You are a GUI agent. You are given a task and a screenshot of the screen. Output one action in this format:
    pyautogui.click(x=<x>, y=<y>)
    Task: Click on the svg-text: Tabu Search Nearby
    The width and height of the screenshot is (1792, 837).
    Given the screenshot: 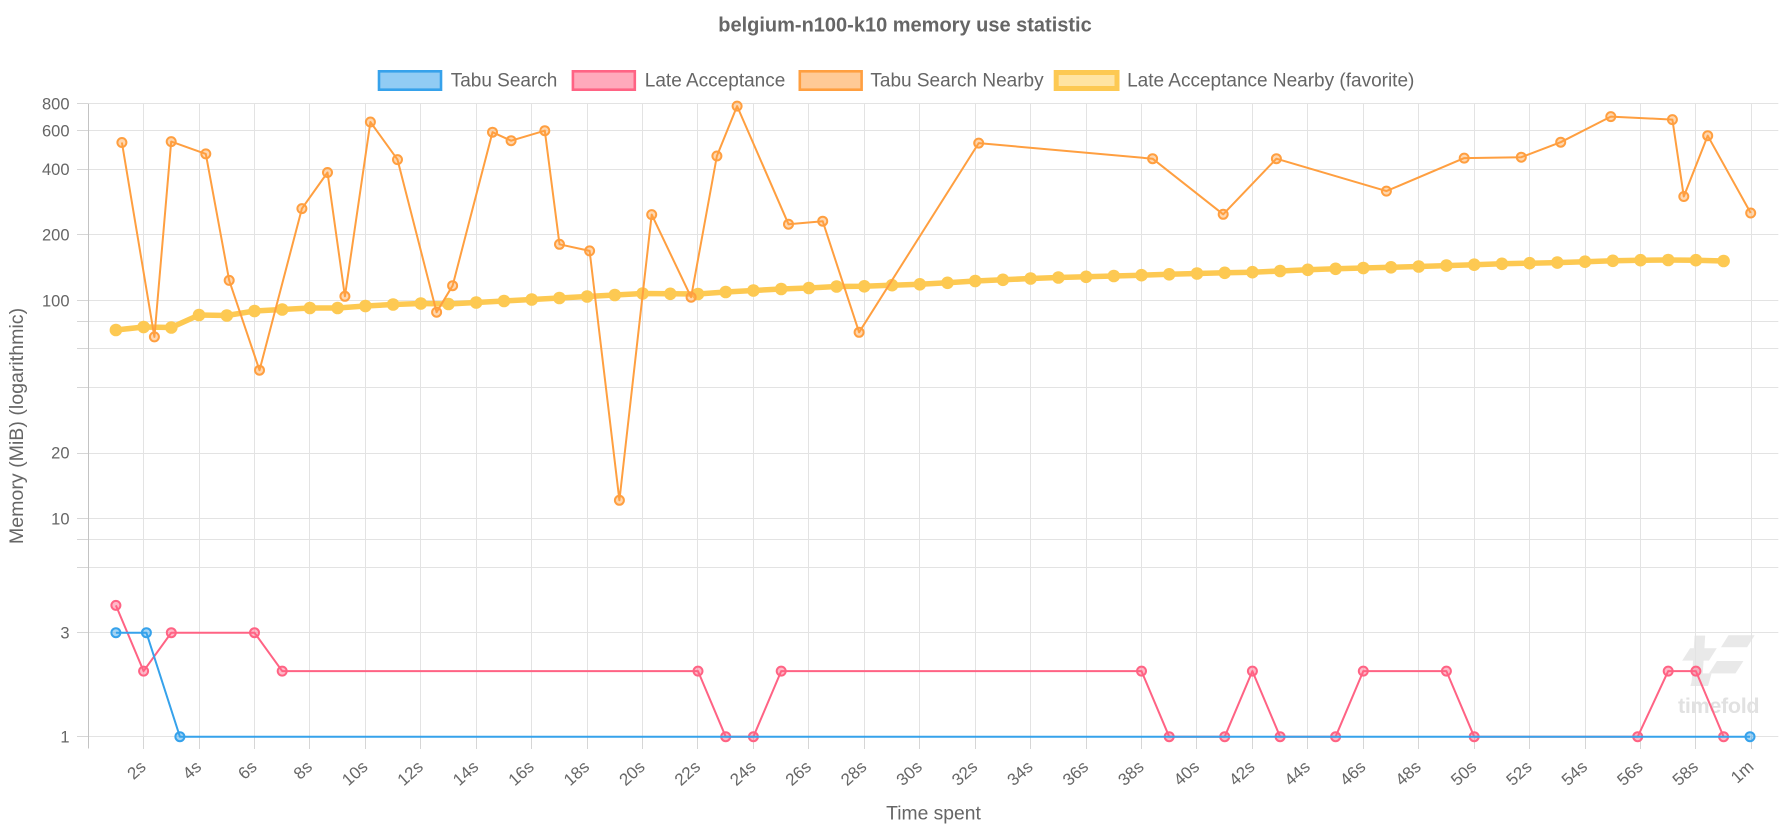 What is the action you would take?
    pyautogui.click(x=957, y=81)
    